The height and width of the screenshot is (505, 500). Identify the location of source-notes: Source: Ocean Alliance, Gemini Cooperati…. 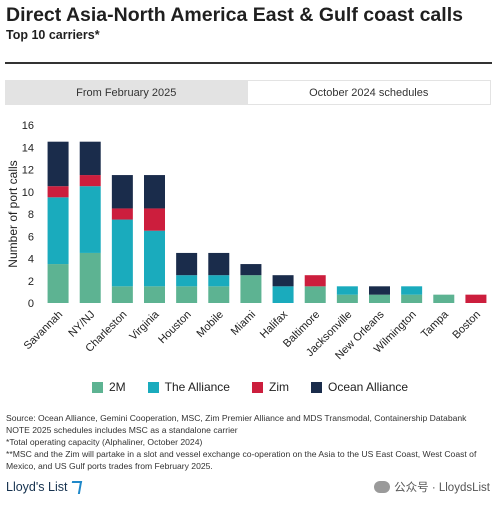
(248, 442).